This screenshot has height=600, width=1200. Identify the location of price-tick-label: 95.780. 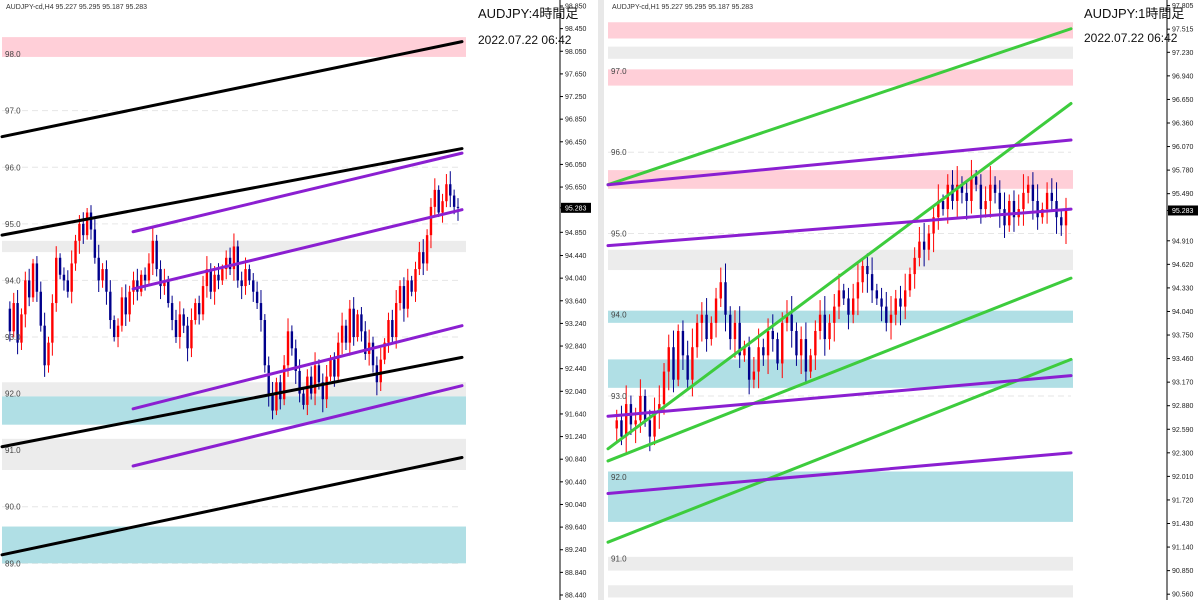
(1183, 171).